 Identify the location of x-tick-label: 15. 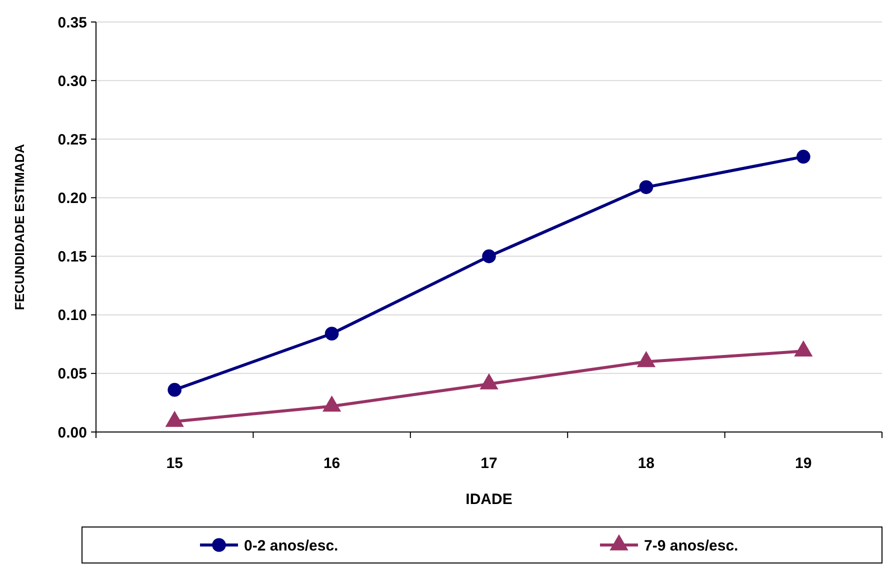
(174, 463).